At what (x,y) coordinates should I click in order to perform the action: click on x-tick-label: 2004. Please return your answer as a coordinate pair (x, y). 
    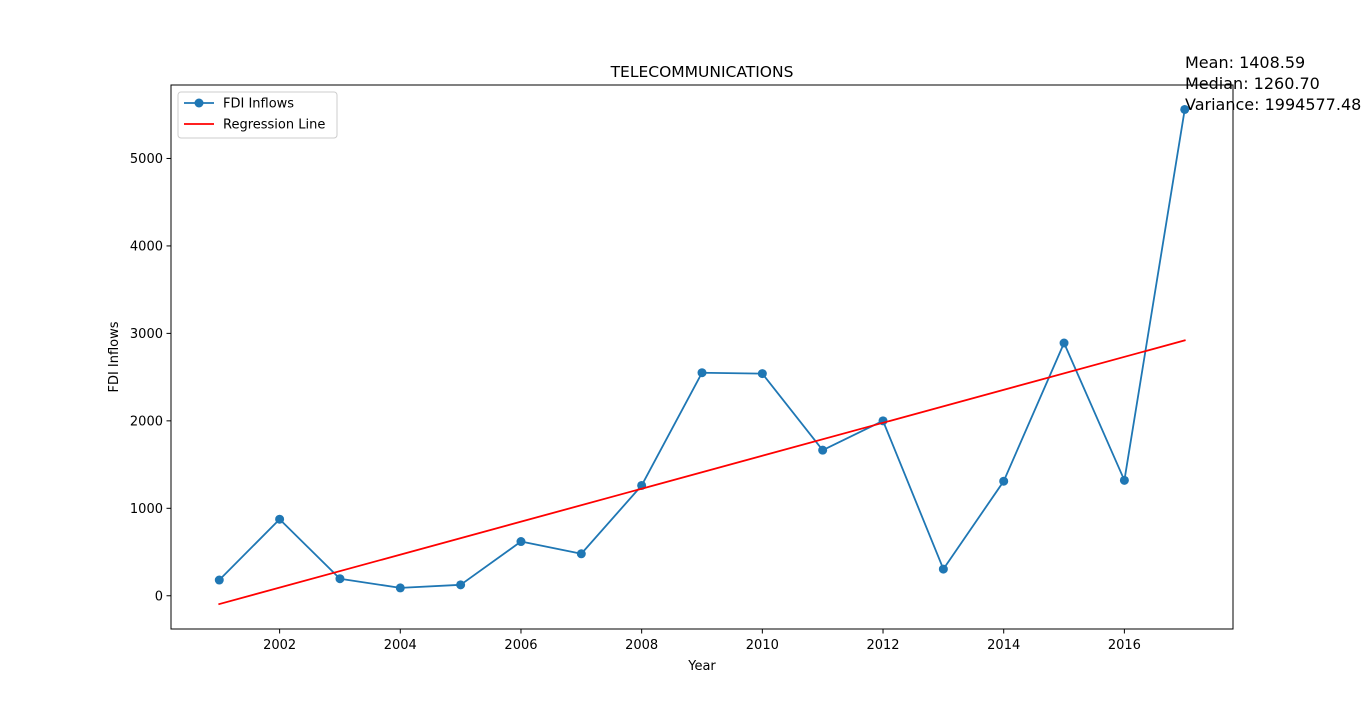
    Looking at the image, I should click on (400, 645).